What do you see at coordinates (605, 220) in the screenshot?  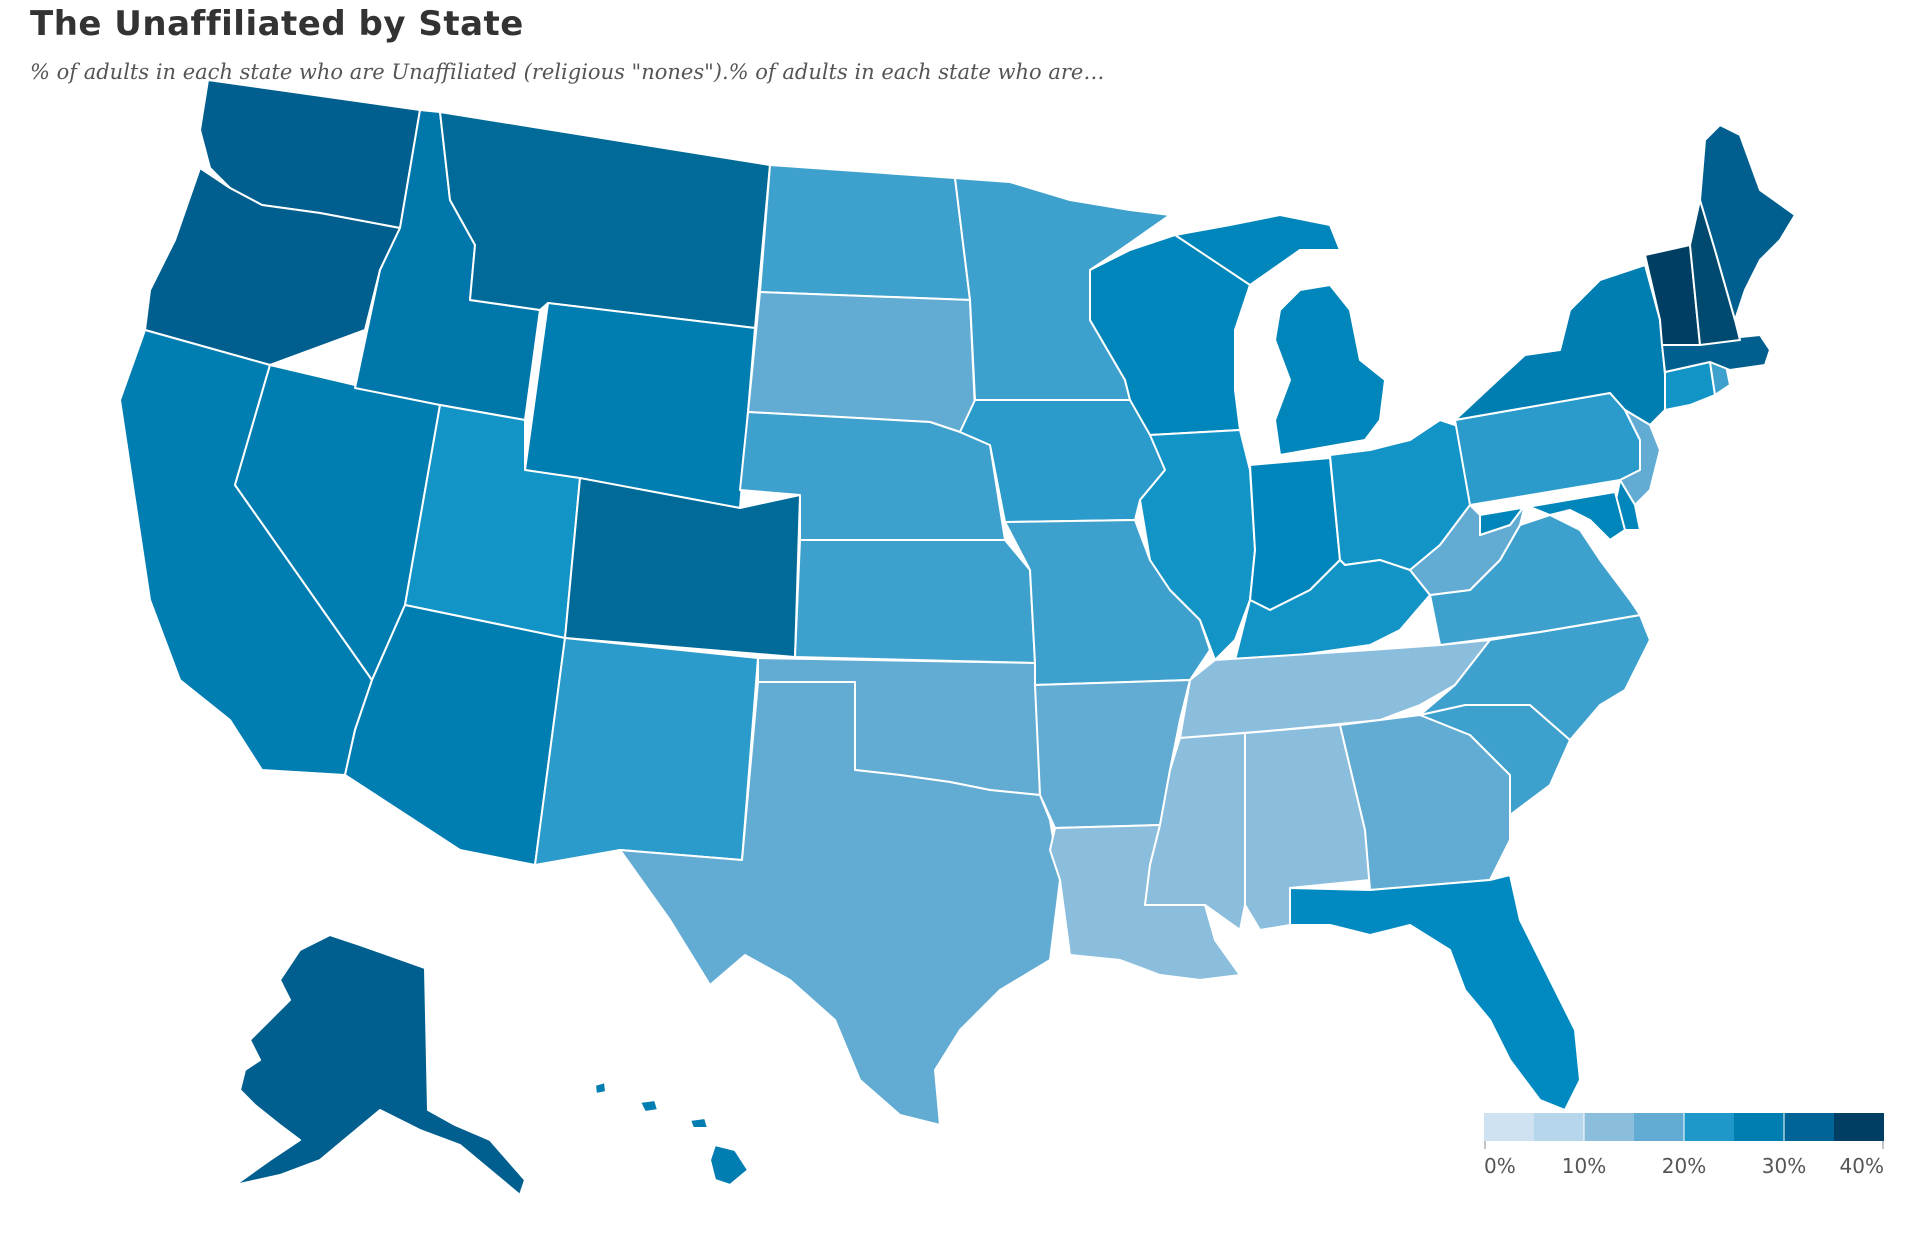 I see `state-montana` at bounding box center [605, 220].